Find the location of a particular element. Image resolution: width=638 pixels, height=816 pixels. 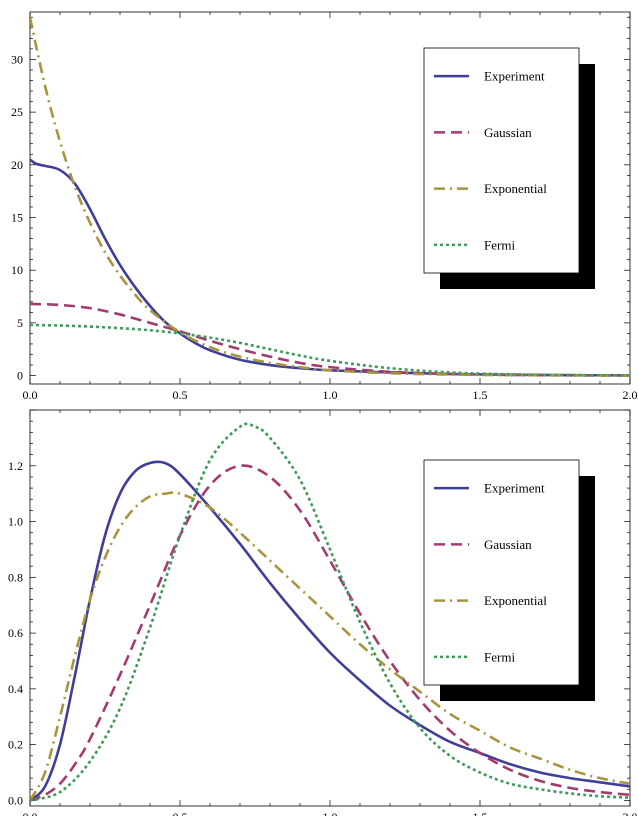

y-tick-label: 5 is located at coordinates (20, 323).